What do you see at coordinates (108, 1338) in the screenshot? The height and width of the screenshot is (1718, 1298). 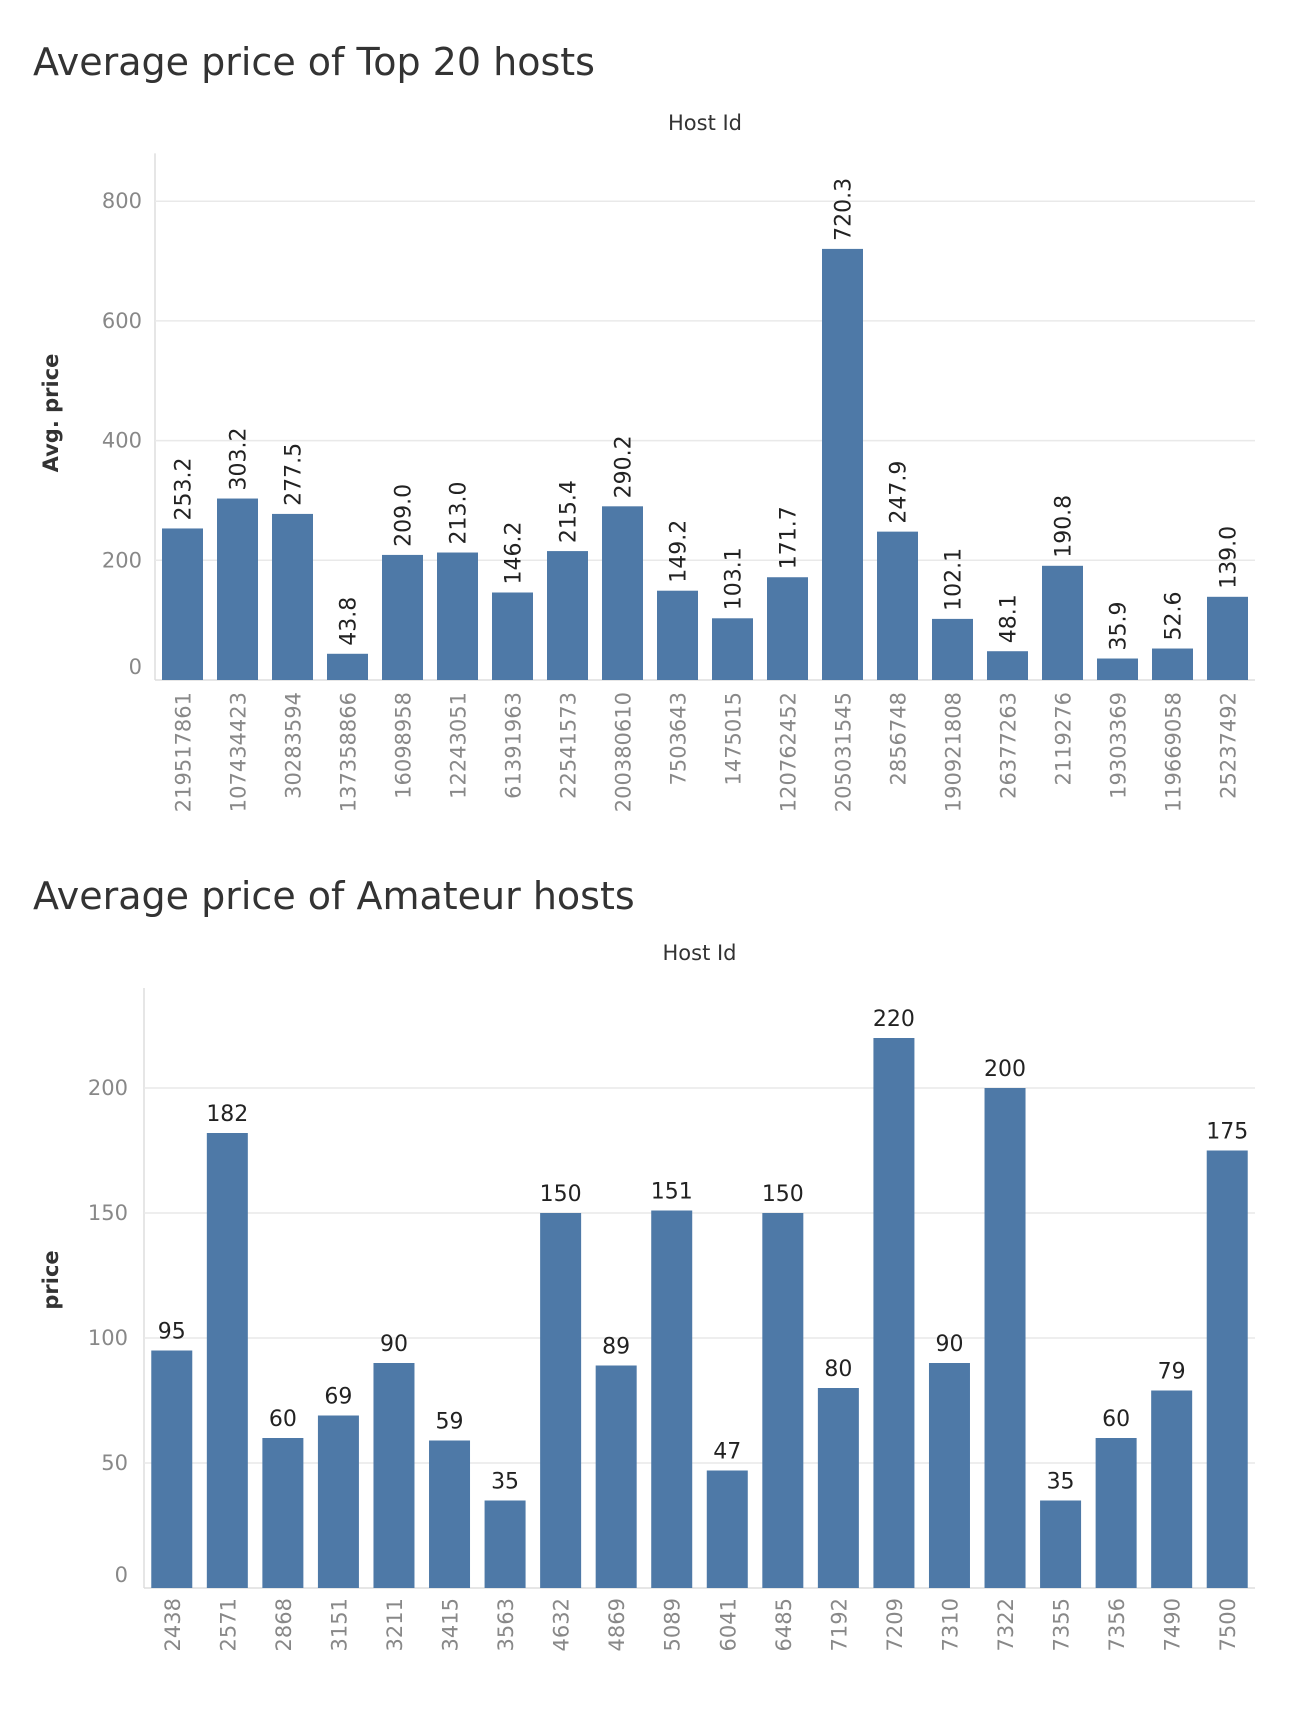 I see `amateur-hosts-y-tick-label: 100` at bounding box center [108, 1338].